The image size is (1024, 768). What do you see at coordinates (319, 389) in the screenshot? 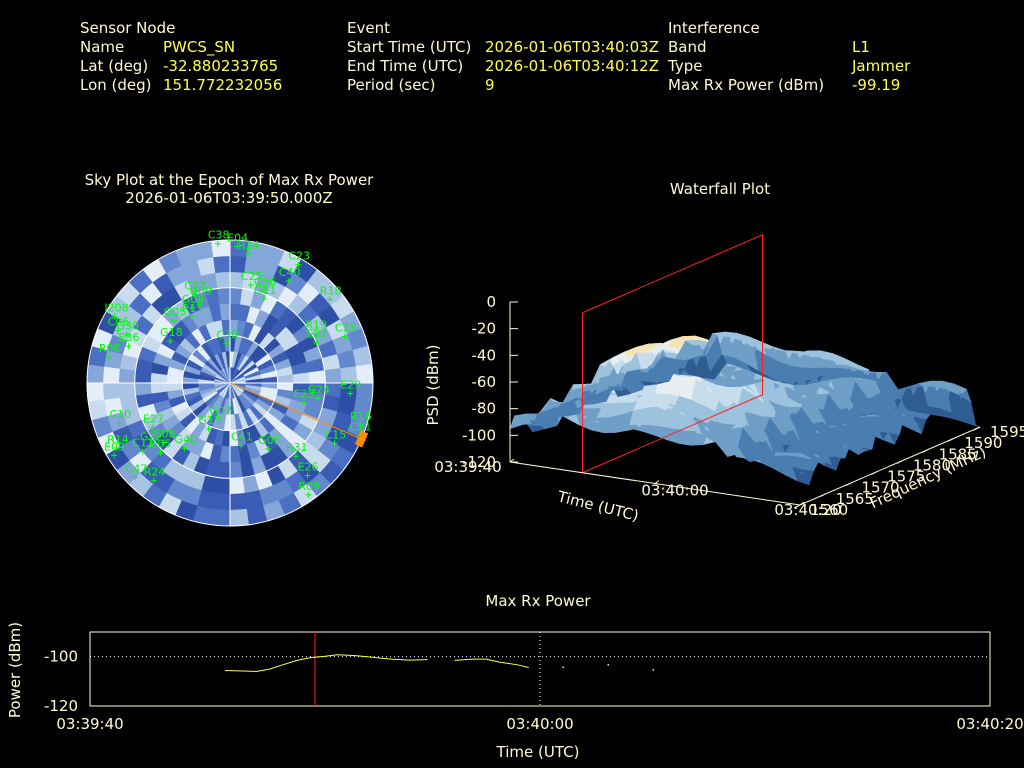
I see `satellite-label: G24` at bounding box center [319, 389].